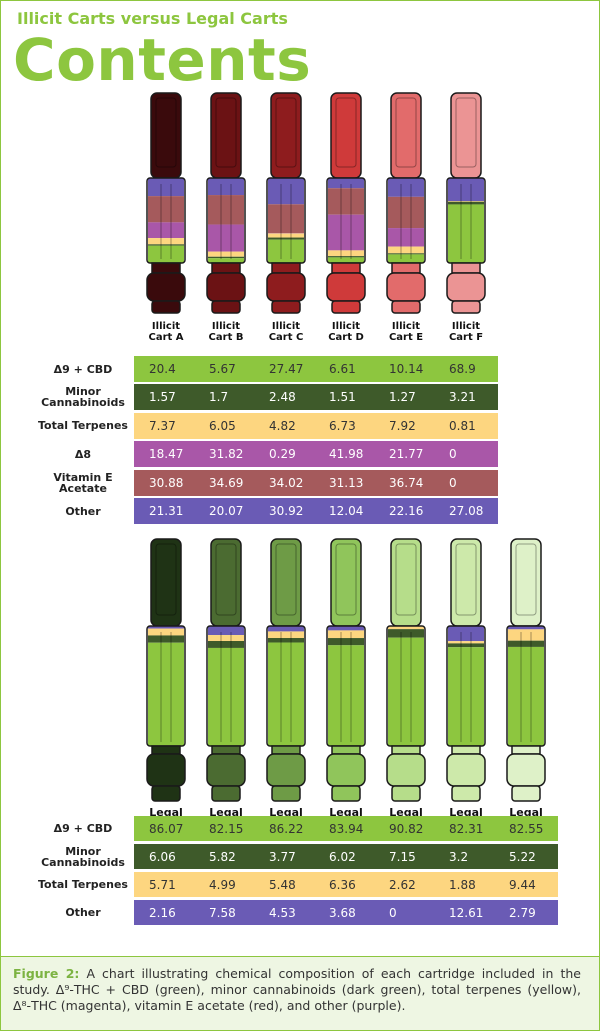 The image size is (600, 1031). Describe the element at coordinates (453, 482) in the screenshot. I see `value-cell: 0` at that location.